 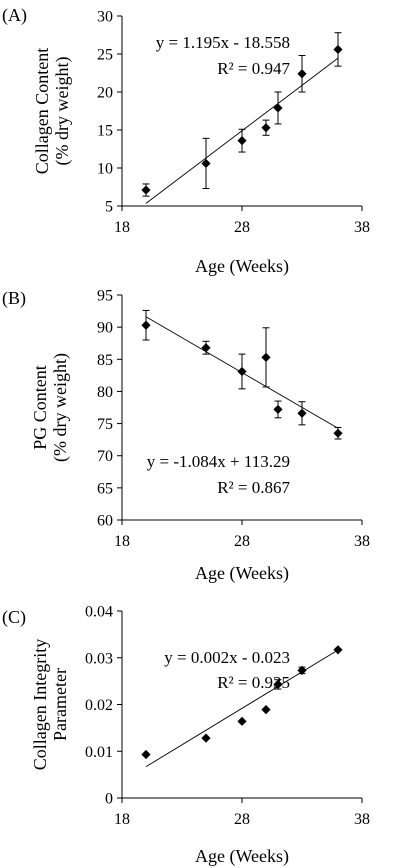 I want to click on y-tick-label: 10, so click(x=105, y=169).